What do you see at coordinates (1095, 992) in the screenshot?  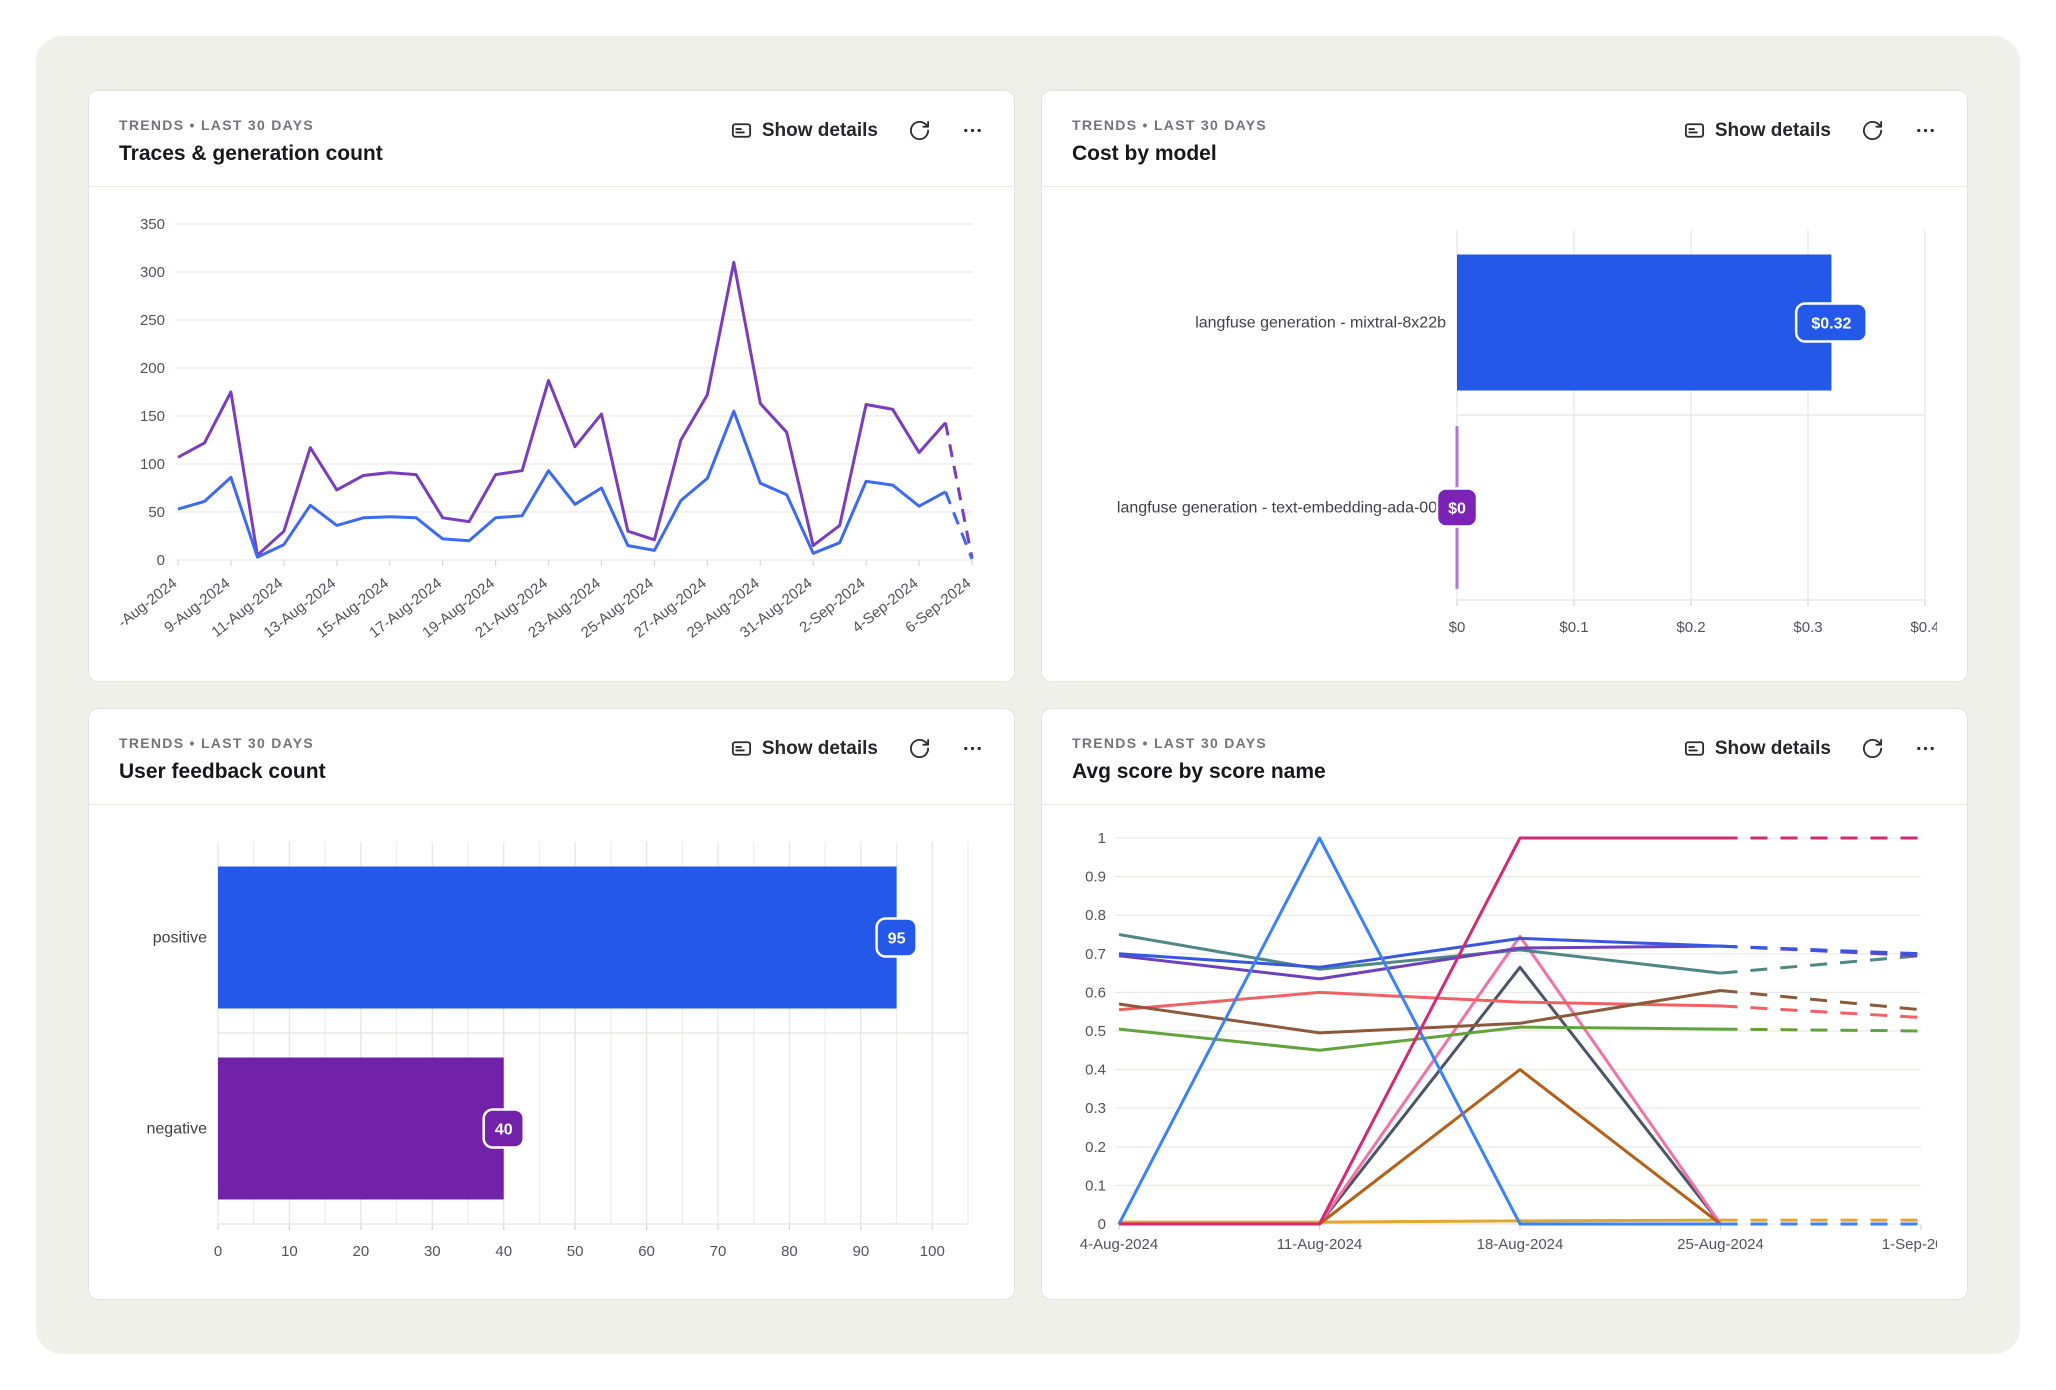 I see `svg-text: 0.6` at bounding box center [1095, 992].